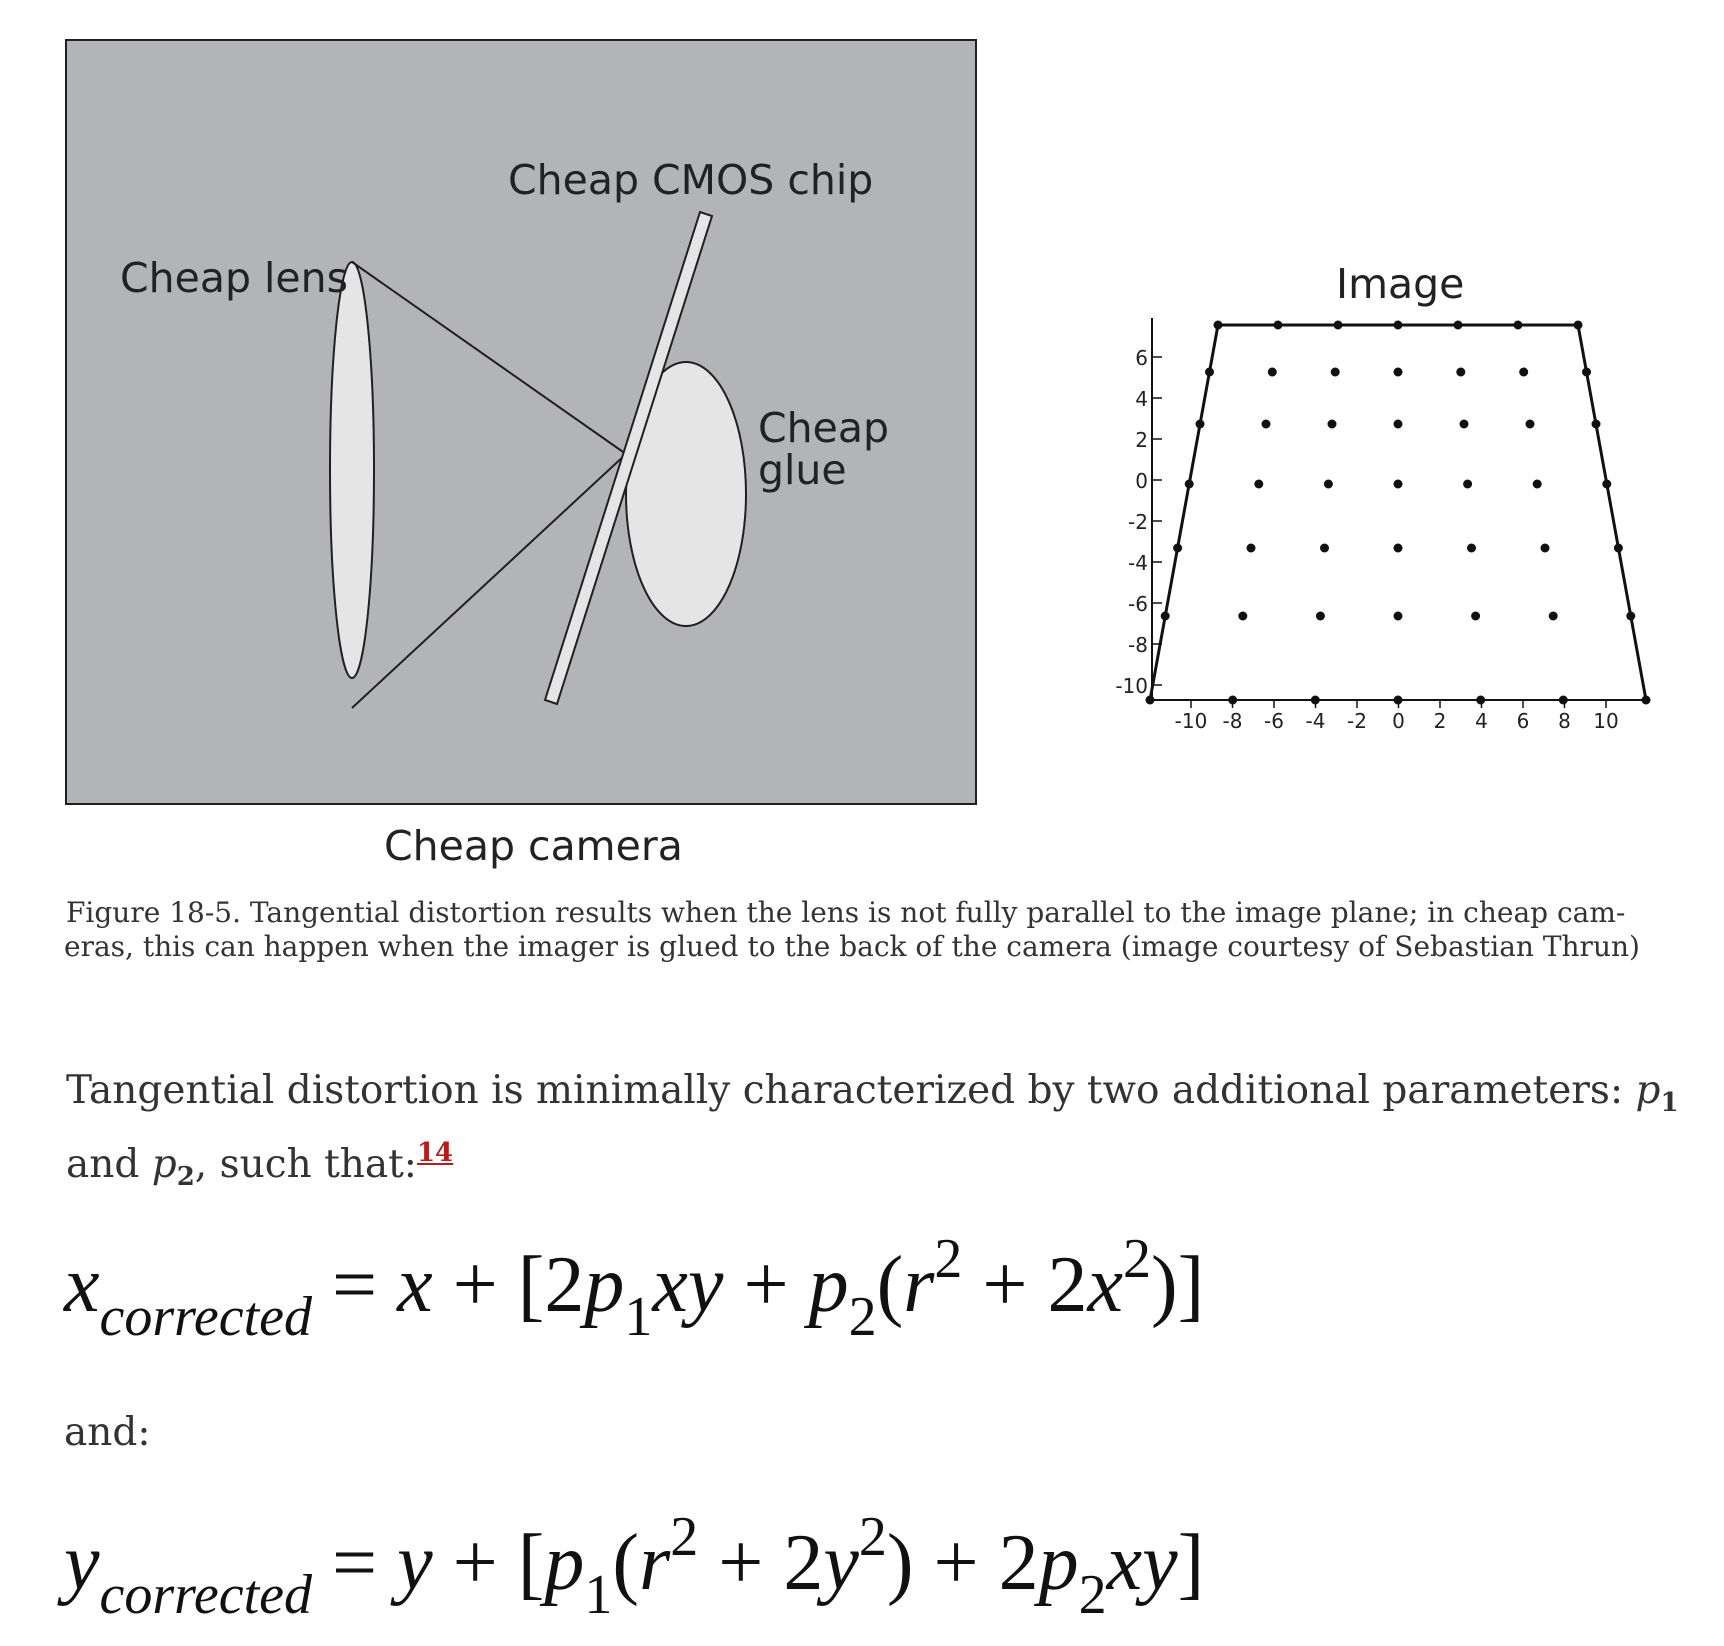 The width and height of the screenshot is (1724, 1646). Describe the element at coordinates (109, 1164) in the screenshot. I see `paragraph-text-2: and` at that location.